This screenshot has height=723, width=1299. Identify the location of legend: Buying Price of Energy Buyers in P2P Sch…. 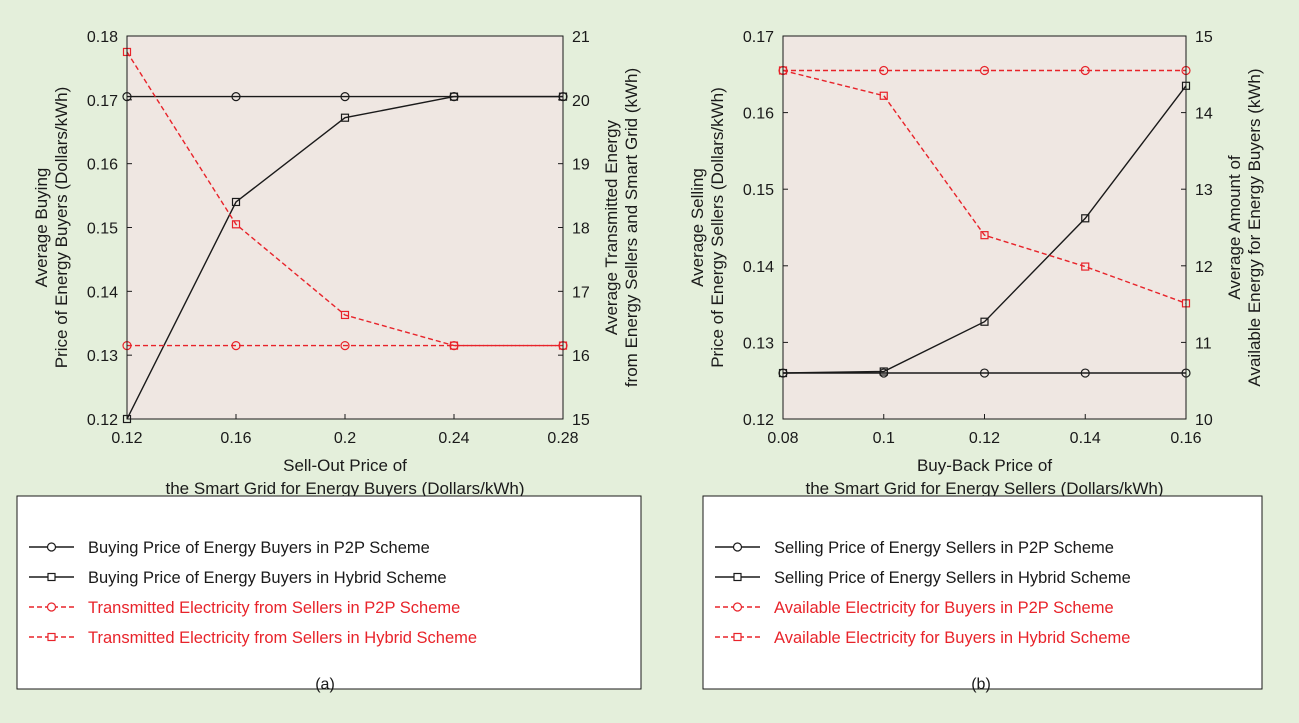
(329, 592).